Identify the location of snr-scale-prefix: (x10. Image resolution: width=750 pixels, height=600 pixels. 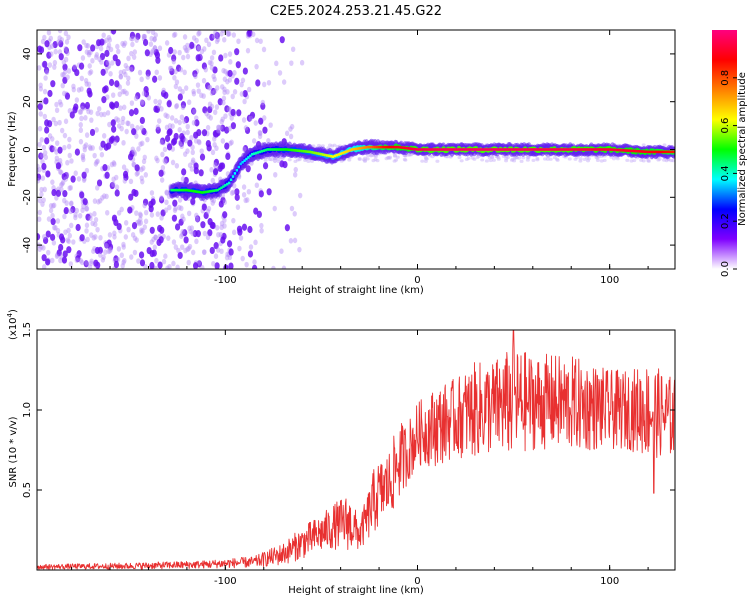
(13, 328).